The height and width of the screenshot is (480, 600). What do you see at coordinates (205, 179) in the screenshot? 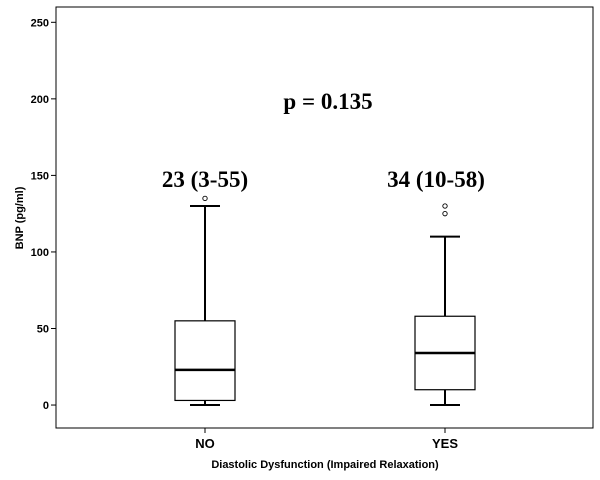
I see `group-label-no: 23 (3-55)` at bounding box center [205, 179].